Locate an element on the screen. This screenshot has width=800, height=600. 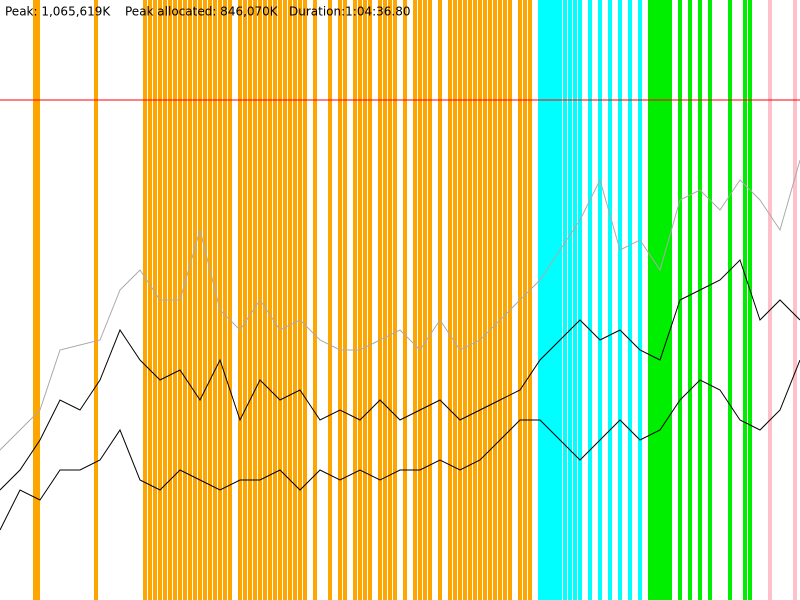
peak-allocated-label: Peak allocated: 846,070K is located at coordinates (202, 12).